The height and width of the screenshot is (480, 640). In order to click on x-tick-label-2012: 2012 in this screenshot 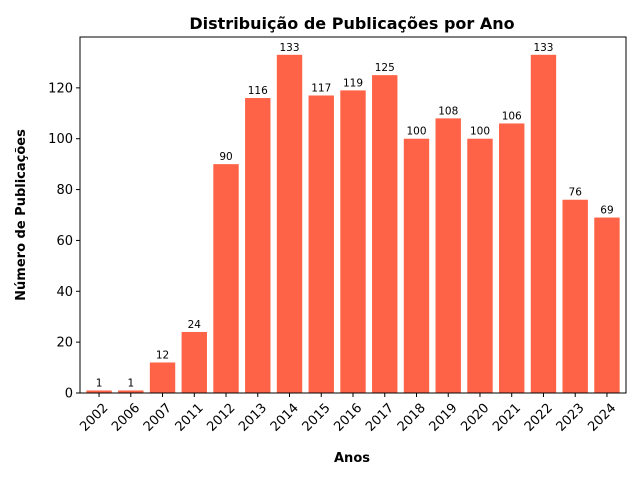, I will do `click(221, 418)`.